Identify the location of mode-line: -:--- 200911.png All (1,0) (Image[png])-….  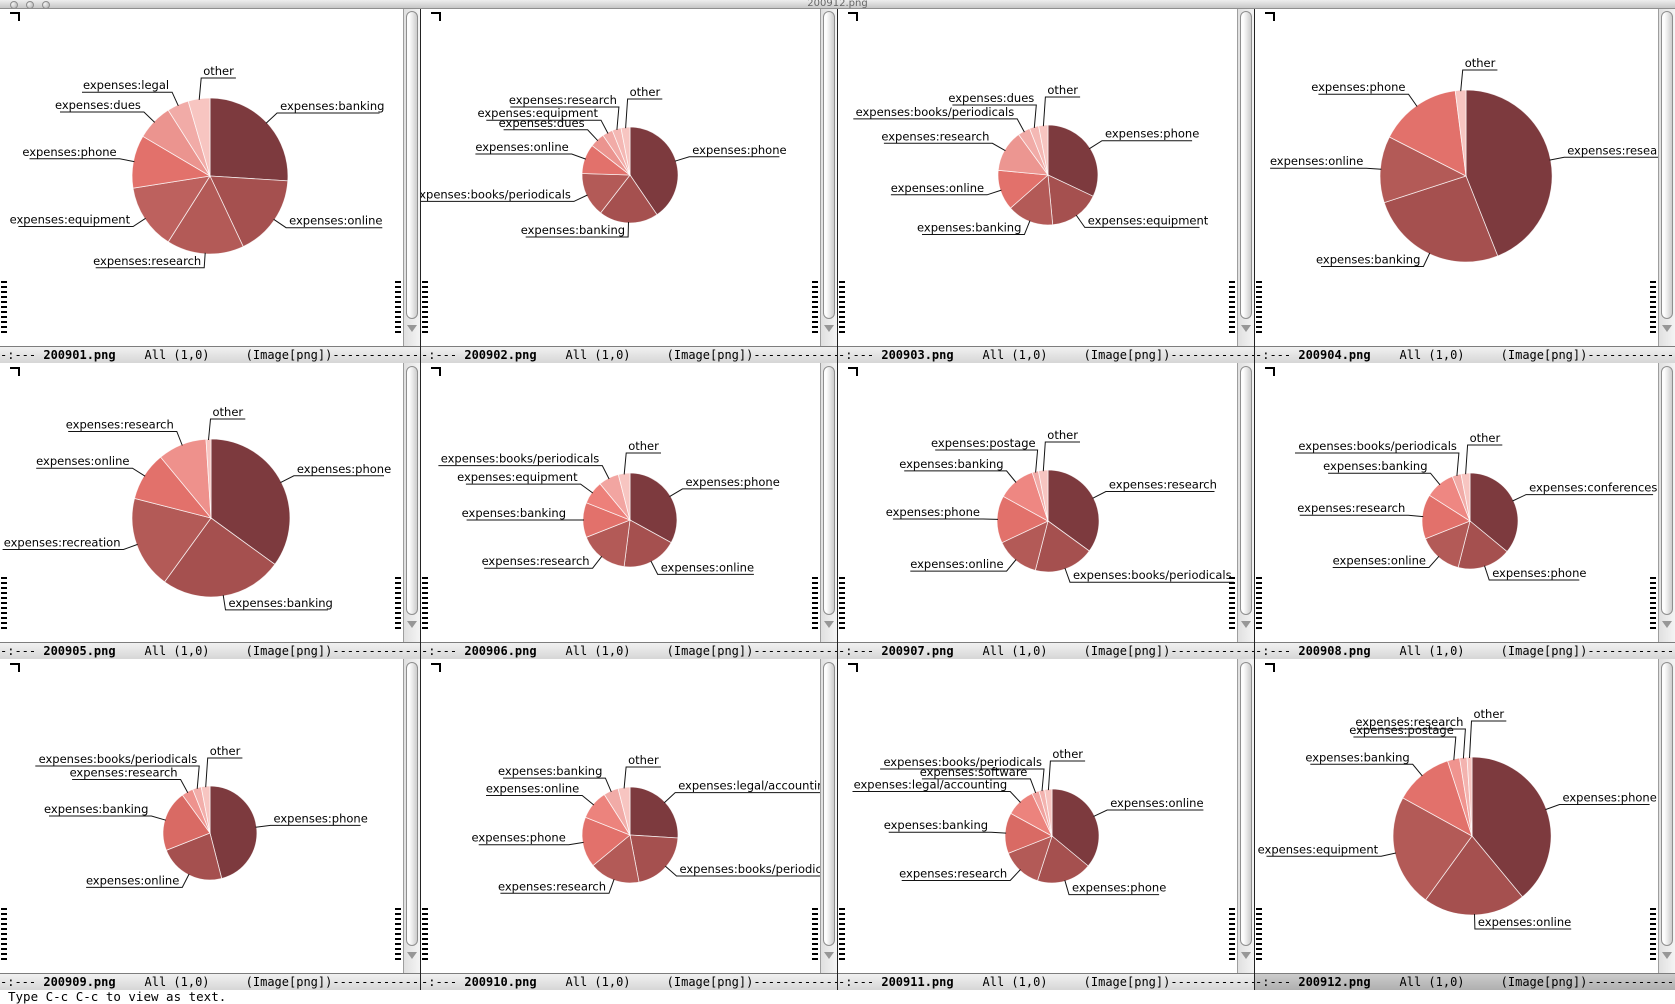
(1046, 981).